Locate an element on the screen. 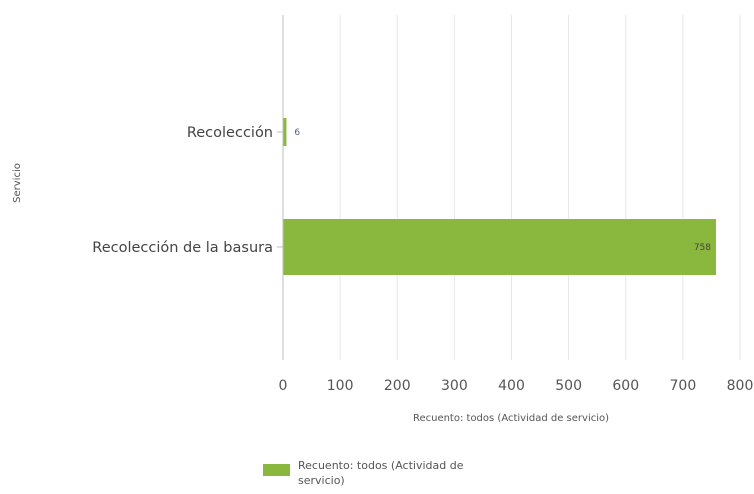 This screenshot has height=494, width=754. x-tick-label: 400 is located at coordinates (511, 386).